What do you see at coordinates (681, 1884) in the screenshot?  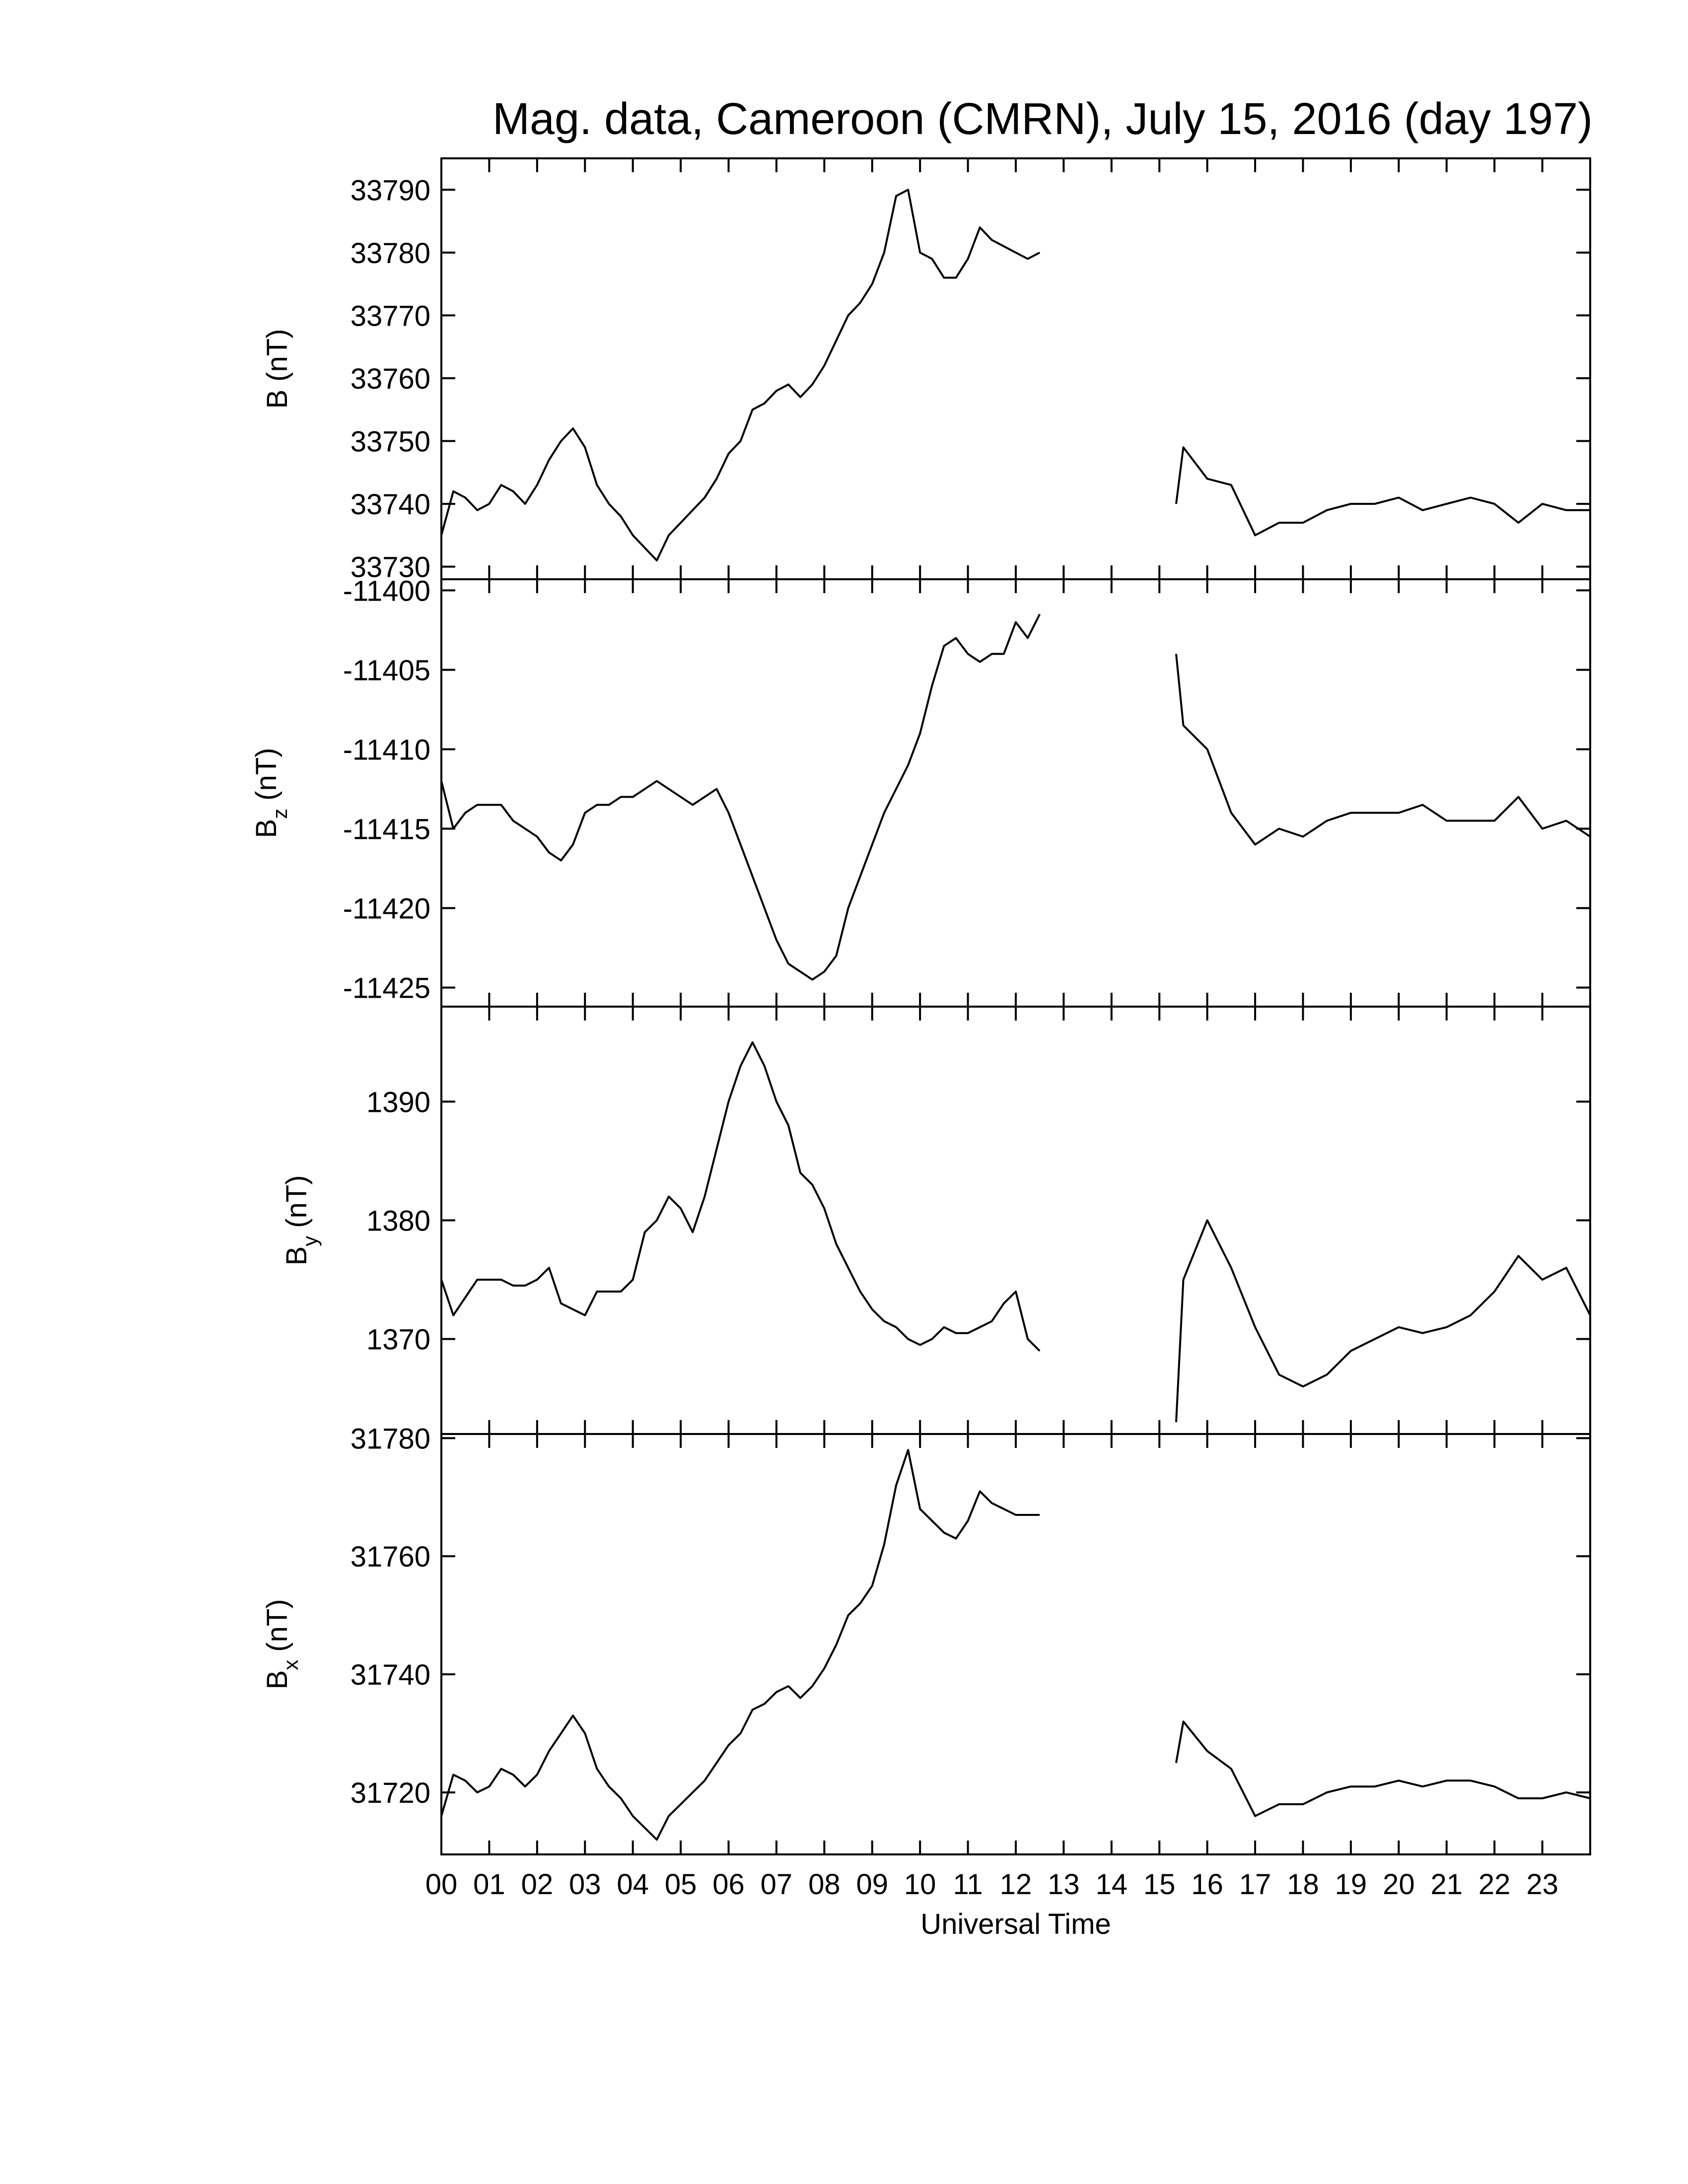 I see `x-tick-label: 05` at bounding box center [681, 1884].